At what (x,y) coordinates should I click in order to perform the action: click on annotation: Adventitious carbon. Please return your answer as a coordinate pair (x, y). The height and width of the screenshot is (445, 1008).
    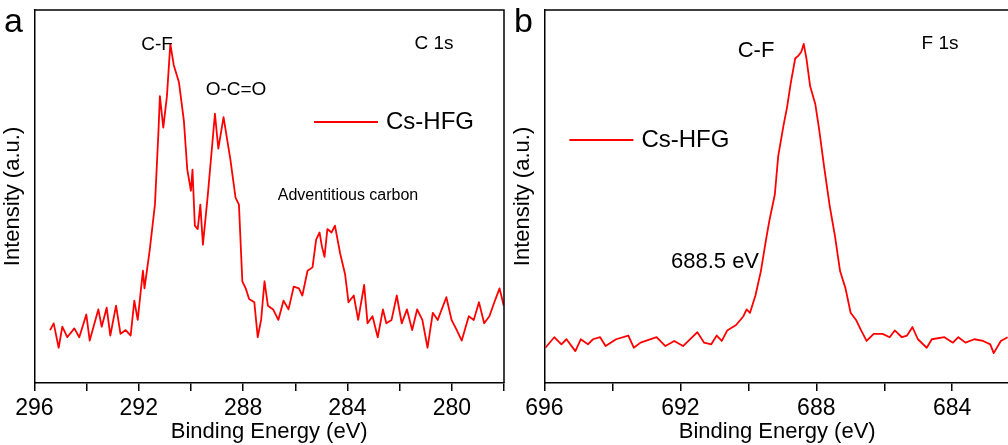
    Looking at the image, I should click on (348, 195).